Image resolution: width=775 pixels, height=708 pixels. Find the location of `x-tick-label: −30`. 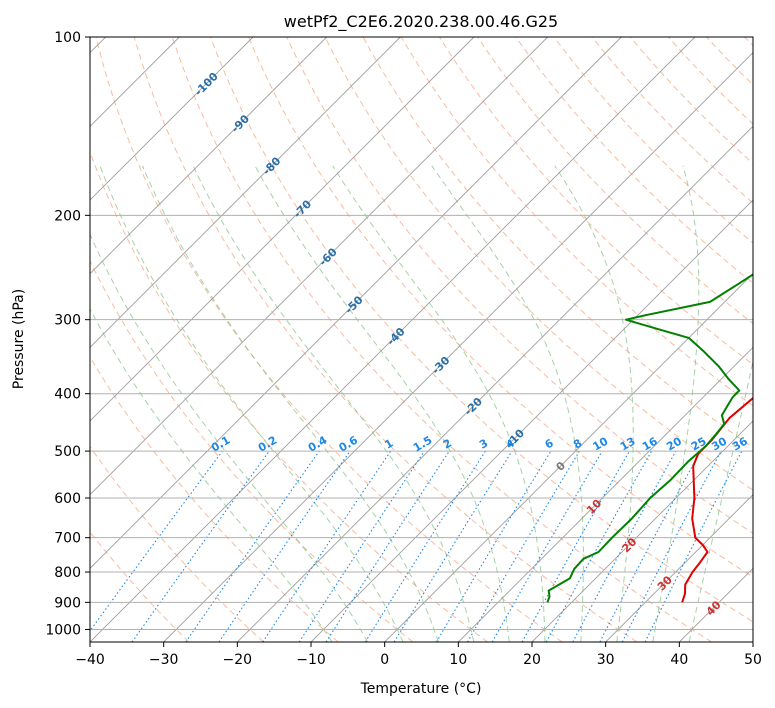

x-tick-label: −30 is located at coordinates (164, 660).